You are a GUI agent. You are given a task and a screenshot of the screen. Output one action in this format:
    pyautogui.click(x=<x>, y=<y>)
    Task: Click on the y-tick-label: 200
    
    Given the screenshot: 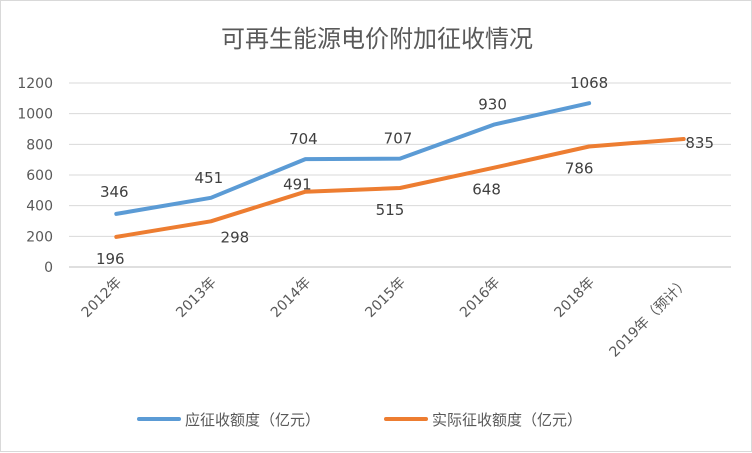 What is the action you would take?
    pyautogui.click(x=39, y=237)
    